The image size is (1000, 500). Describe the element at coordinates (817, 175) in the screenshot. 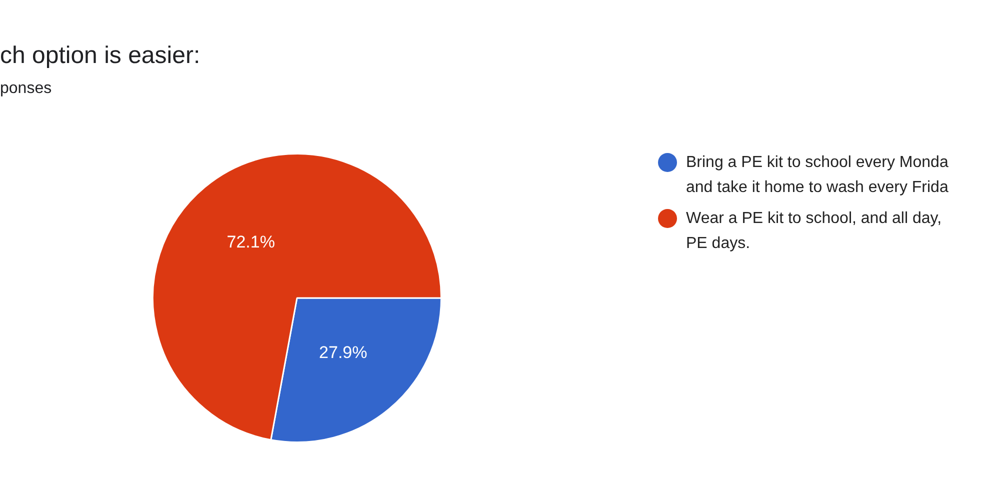

I see `legend-label: Bring a PE kit to school every Monda and take it home to wash every Frida` at that location.